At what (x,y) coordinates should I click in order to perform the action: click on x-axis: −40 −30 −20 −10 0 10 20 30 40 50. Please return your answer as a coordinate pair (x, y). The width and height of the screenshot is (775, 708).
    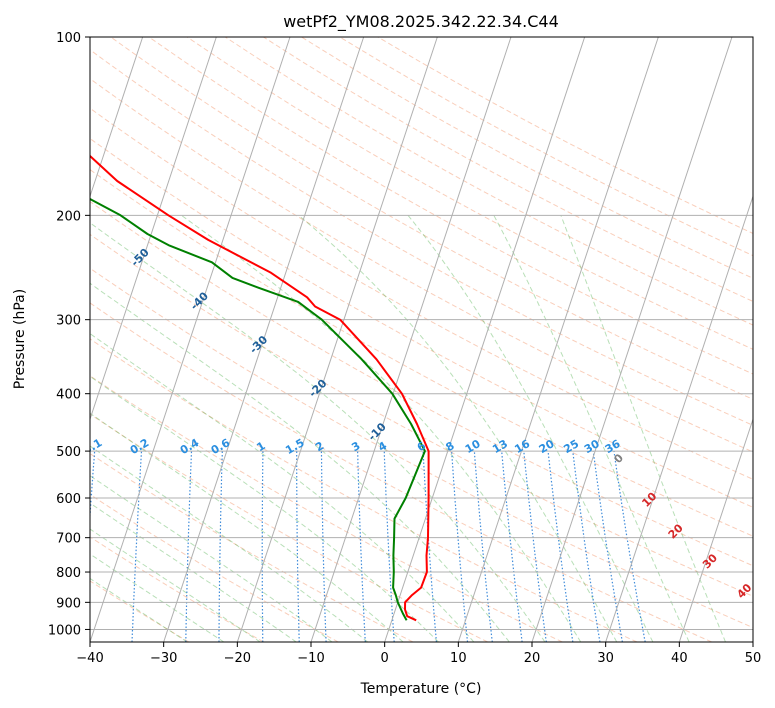
    Looking at the image, I should click on (418, 654).